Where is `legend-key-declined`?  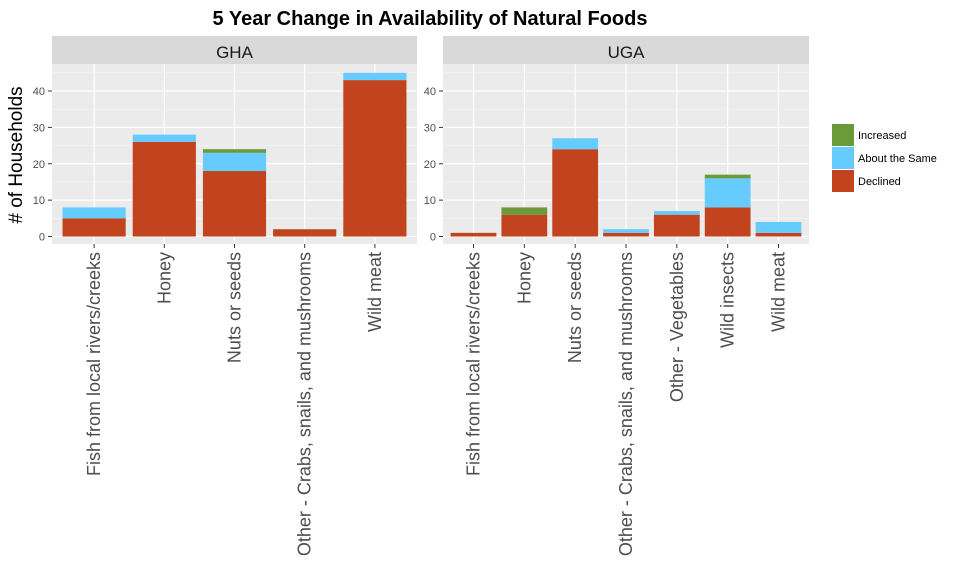 legend-key-declined is located at coordinates (843, 181).